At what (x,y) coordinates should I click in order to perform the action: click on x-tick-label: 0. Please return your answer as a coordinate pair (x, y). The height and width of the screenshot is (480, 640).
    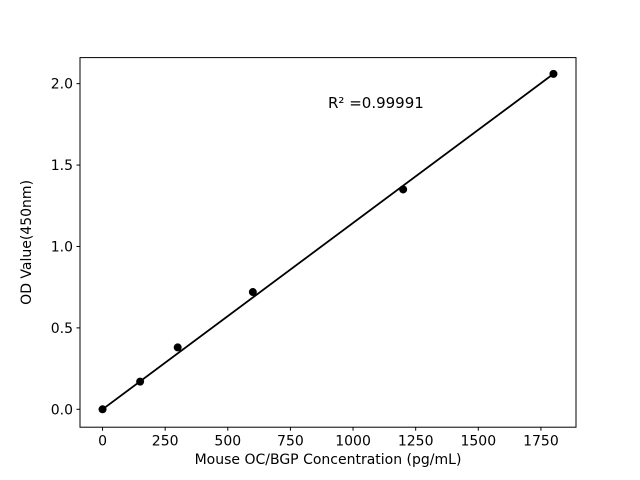
    Looking at the image, I should click on (102, 442).